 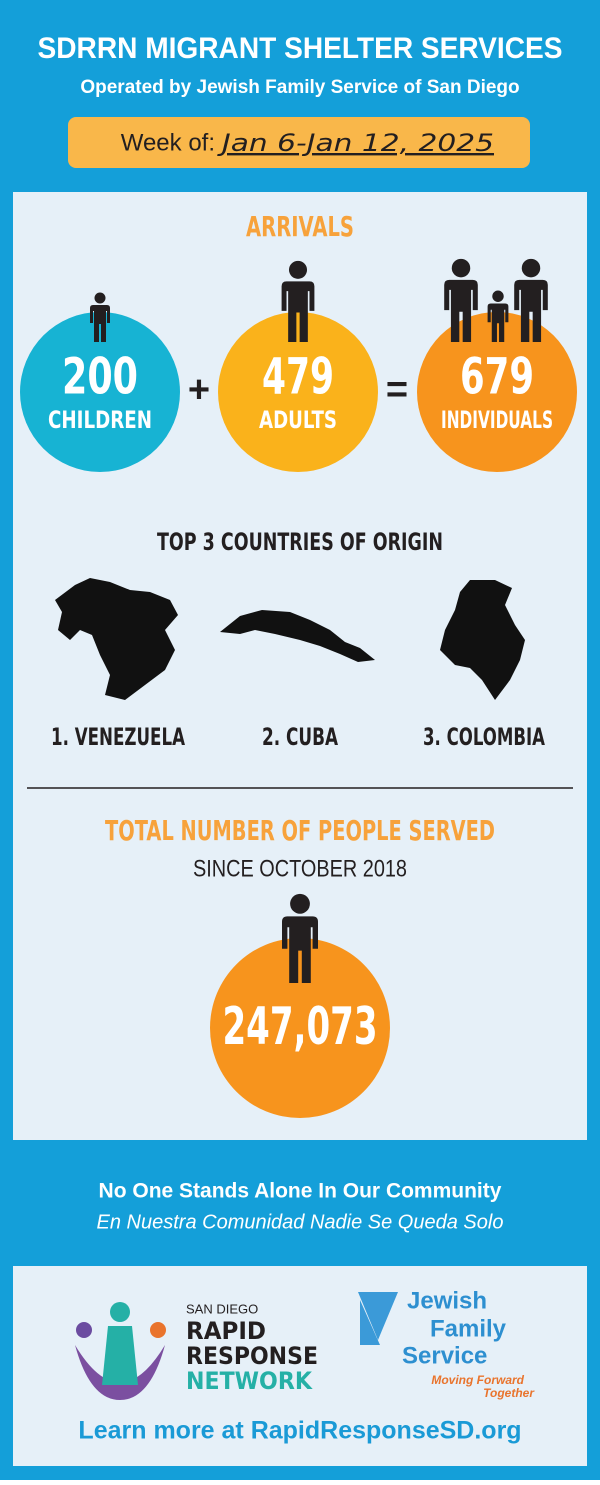 What do you see at coordinates (297, 636) in the screenshot?
I see `cuba-map` at bounding box center [297, 636].